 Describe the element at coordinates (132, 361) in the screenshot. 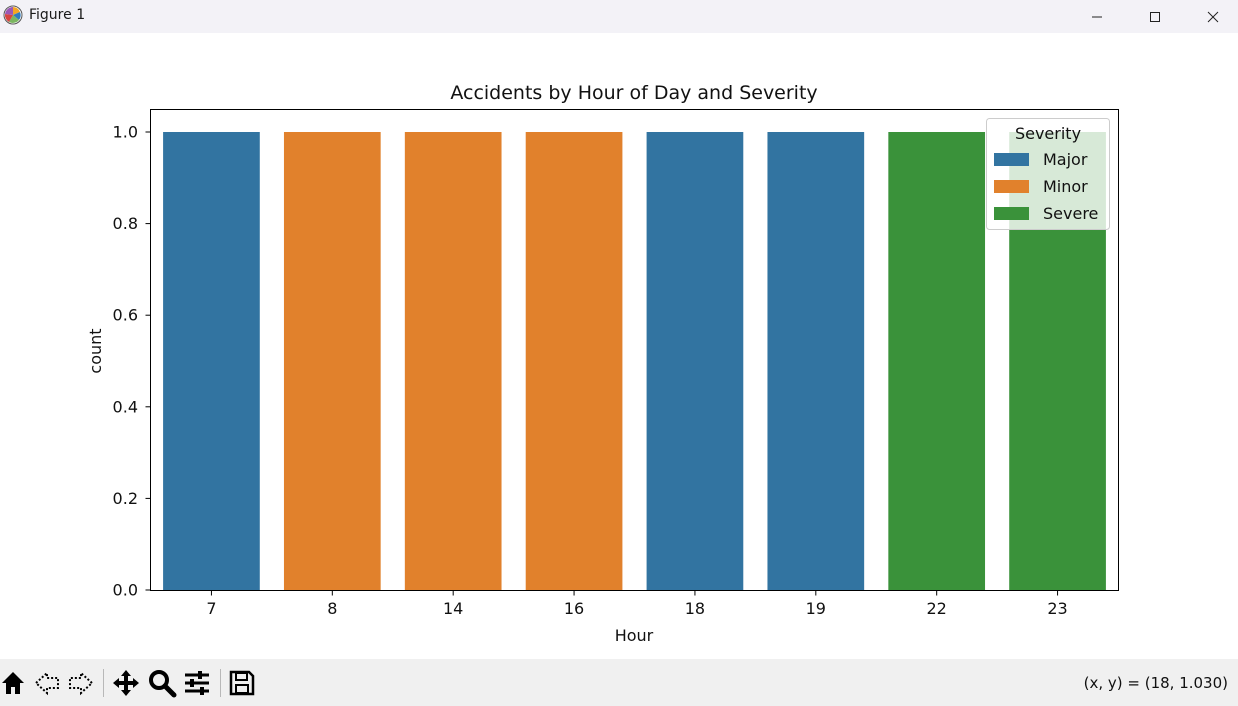

I see `y-axis: 0.0 0.2 0.4 0.6 0.8 1.0` at that location.